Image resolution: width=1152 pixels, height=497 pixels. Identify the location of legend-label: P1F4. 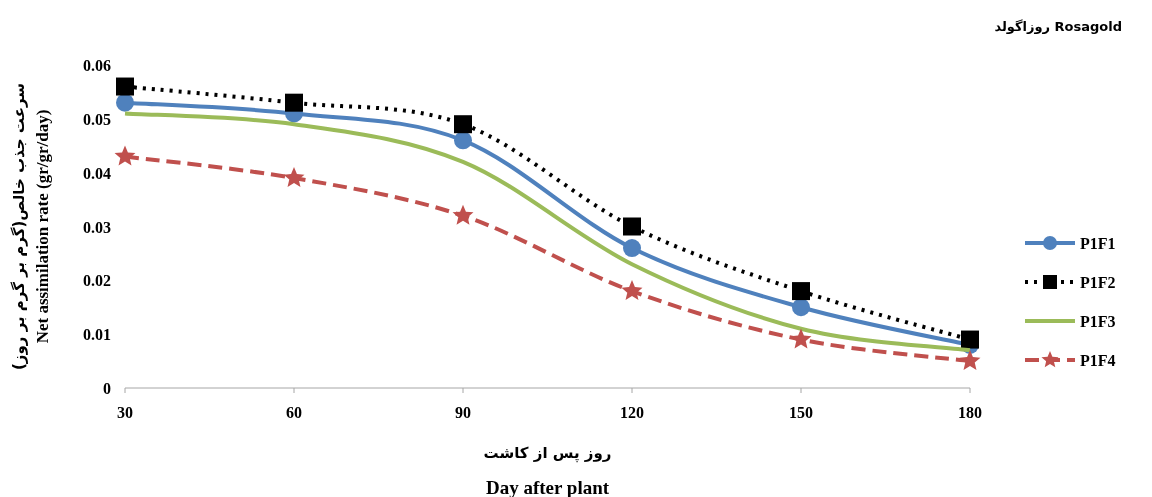
(1098, 360).